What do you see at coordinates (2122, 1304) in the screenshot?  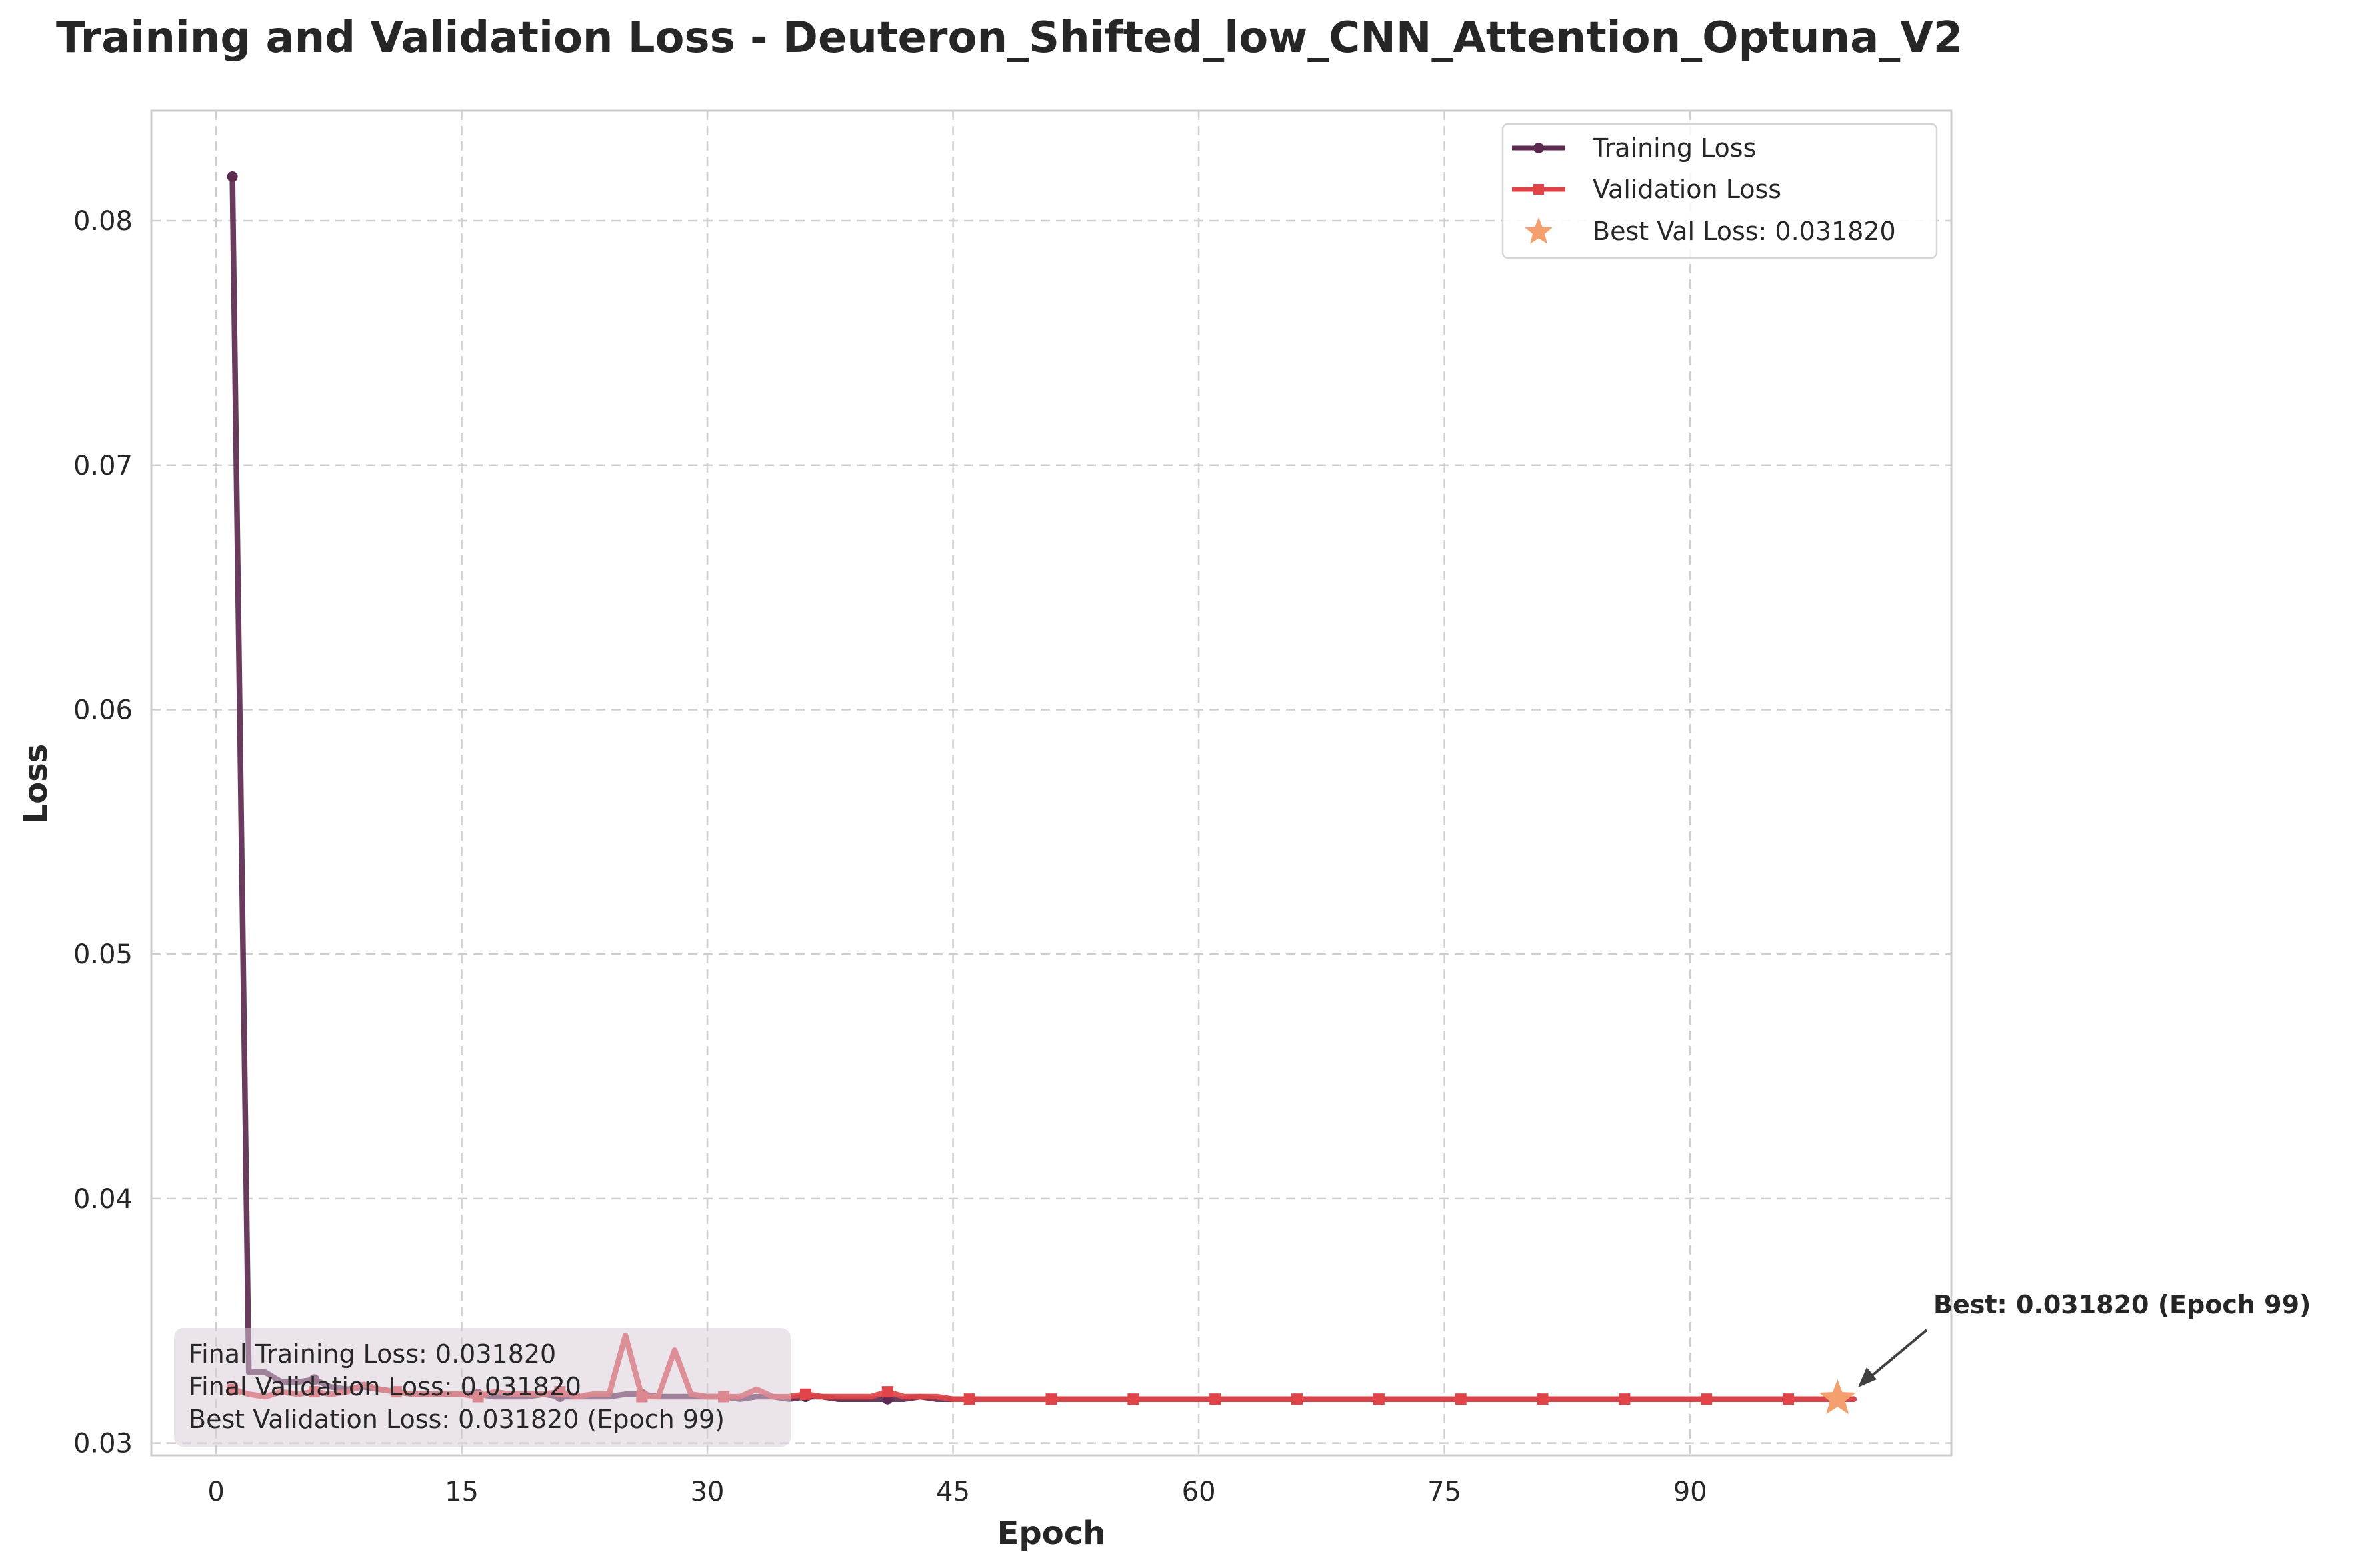 I see `annotation-text: Best: 0.031820 (Epoch 99)` at bounding box center [2122, 1304].